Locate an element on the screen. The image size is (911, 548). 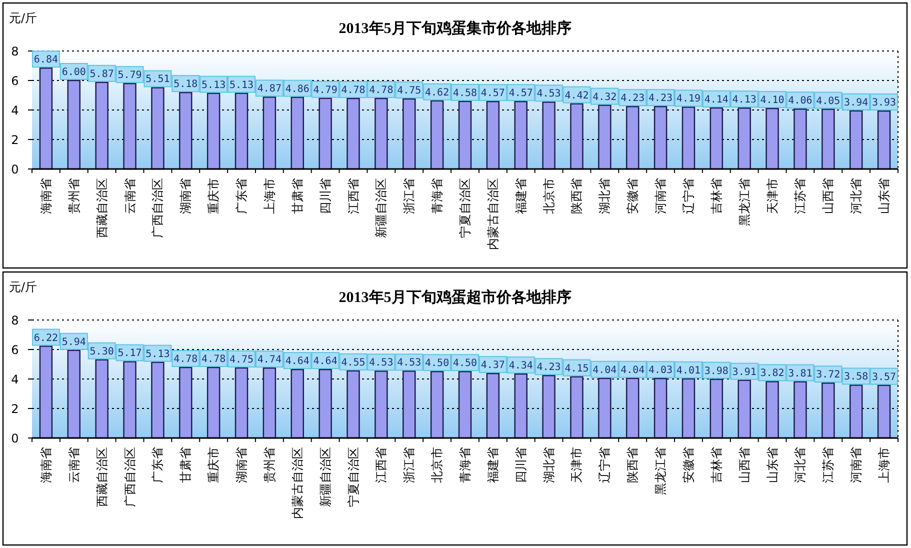
x-tick-label: 安徽省 is located at coordinates (633, 196).